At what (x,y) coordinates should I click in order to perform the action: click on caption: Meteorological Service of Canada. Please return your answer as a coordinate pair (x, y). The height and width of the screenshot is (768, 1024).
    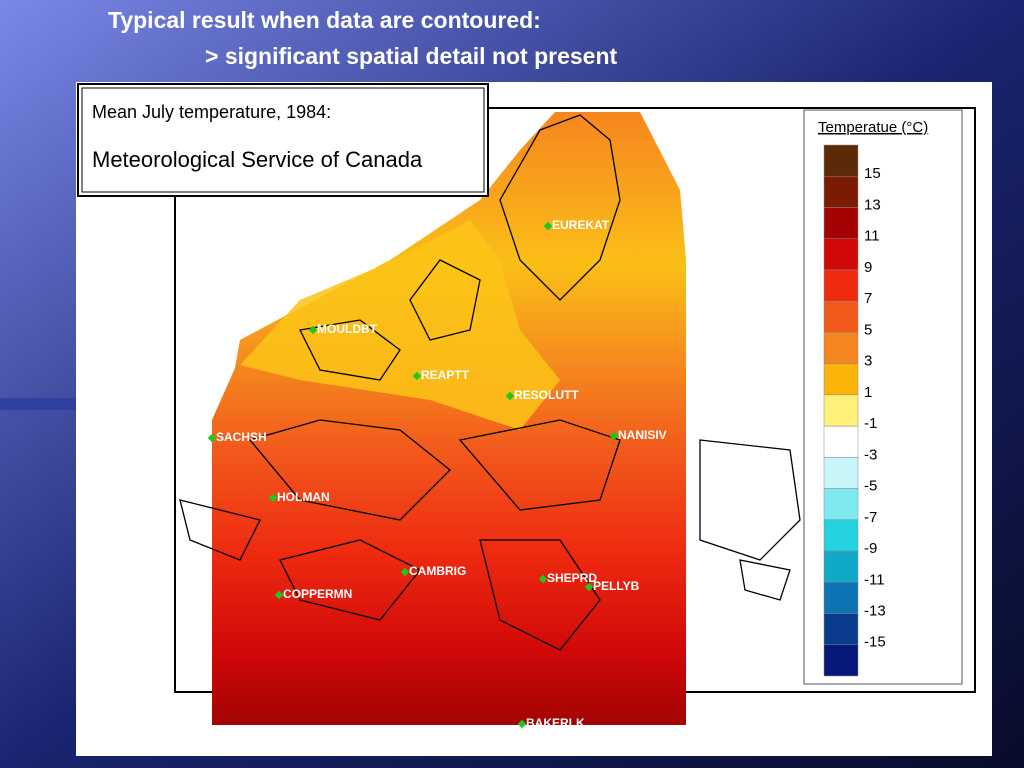
    Looking at the image, I should click on (257, 159).